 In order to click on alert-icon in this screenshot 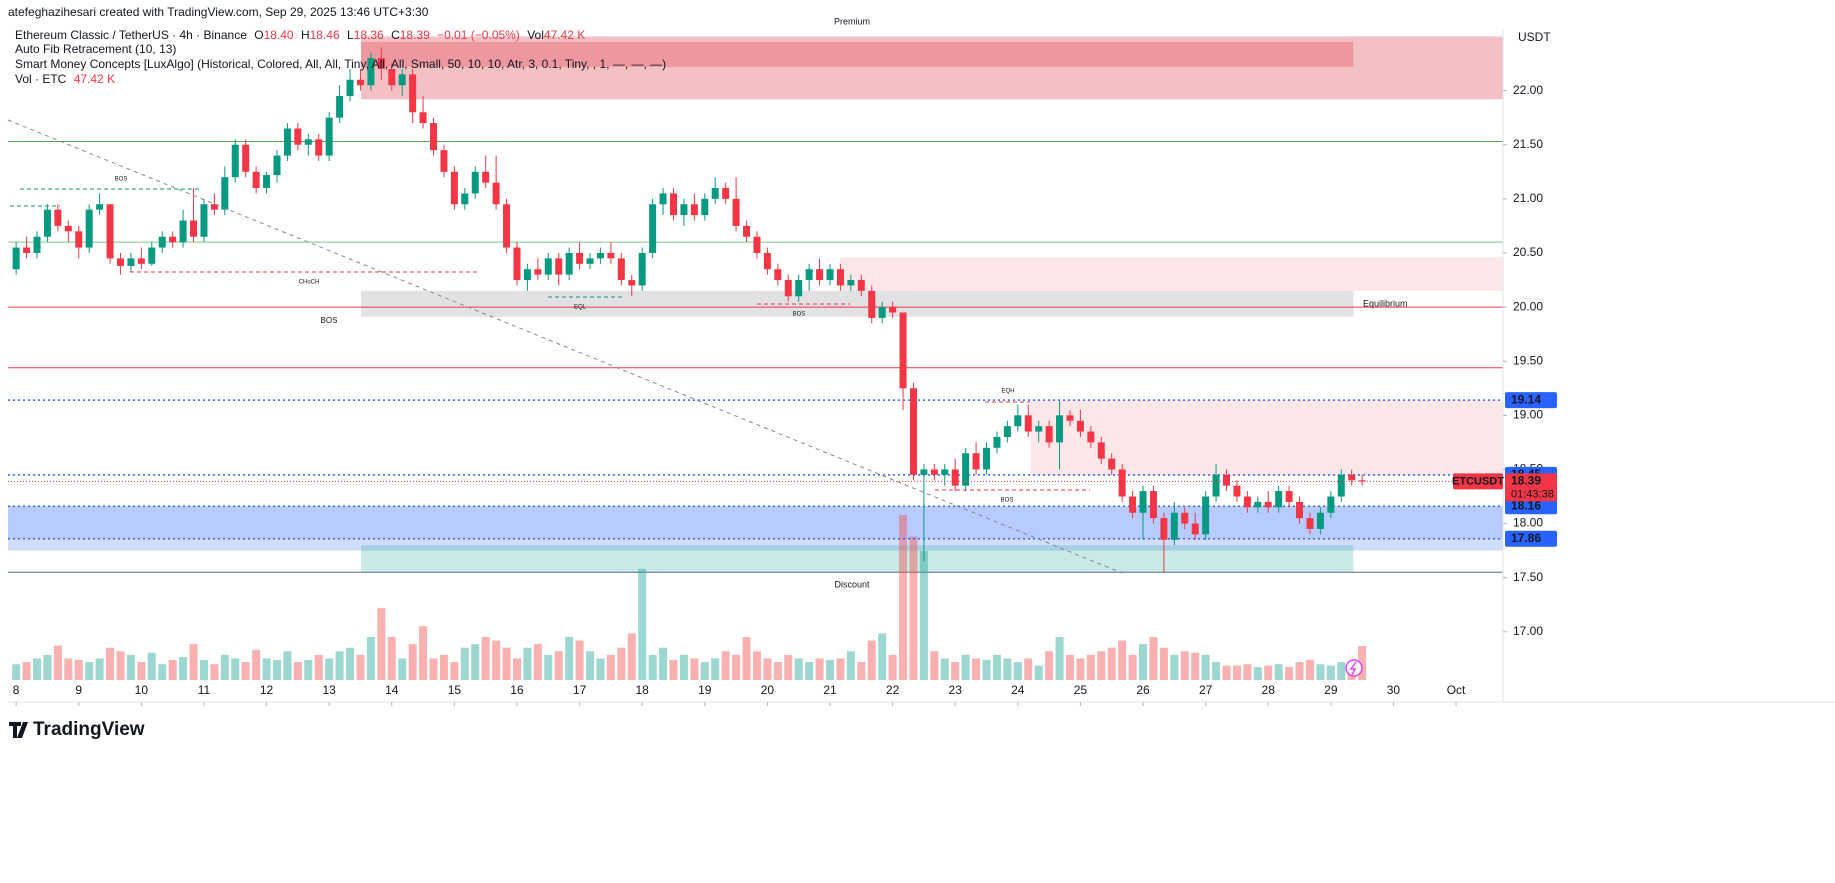, I will do `click(1354, 668)`.